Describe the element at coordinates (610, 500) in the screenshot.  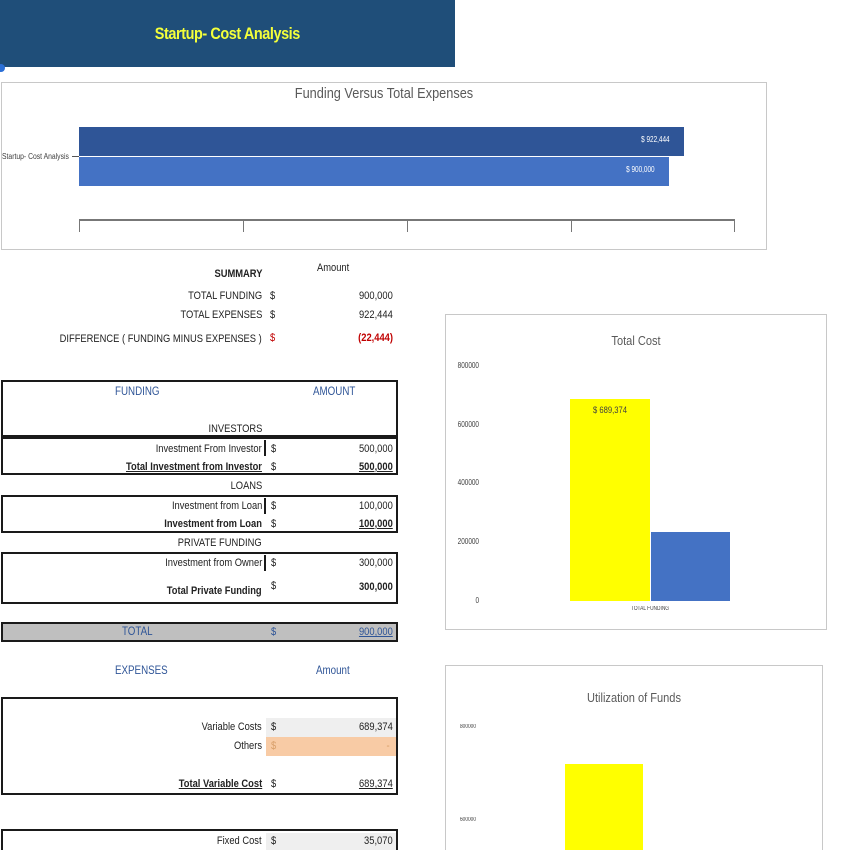
I see `variable-cost-bar: $ 689,374` at that location.